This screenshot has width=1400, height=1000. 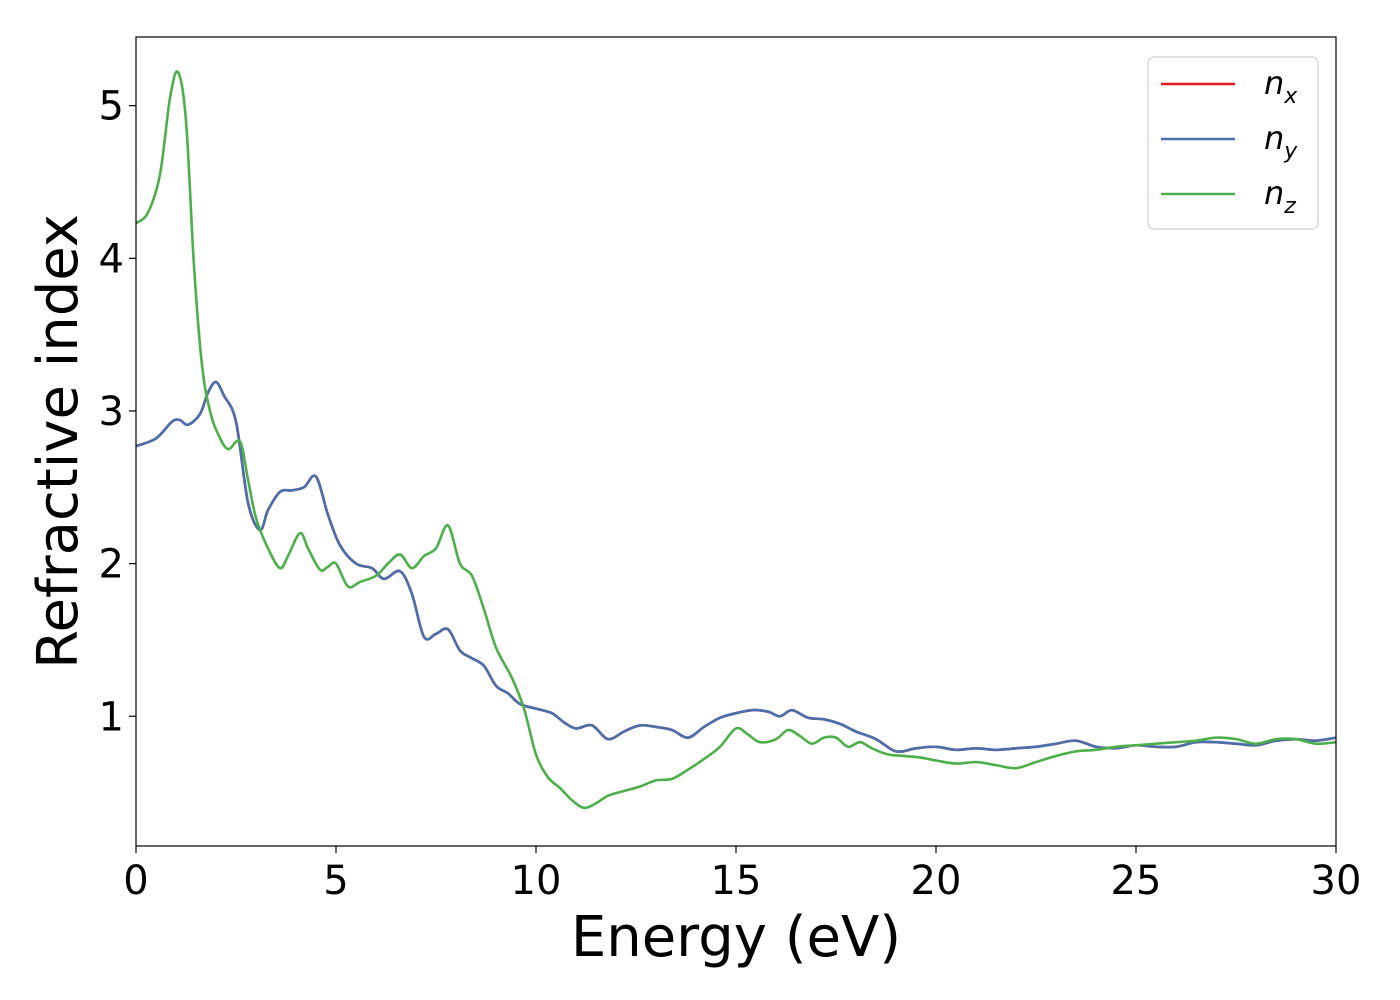 I want to click on x-tick-label: 15, so click(x=736, y=881).